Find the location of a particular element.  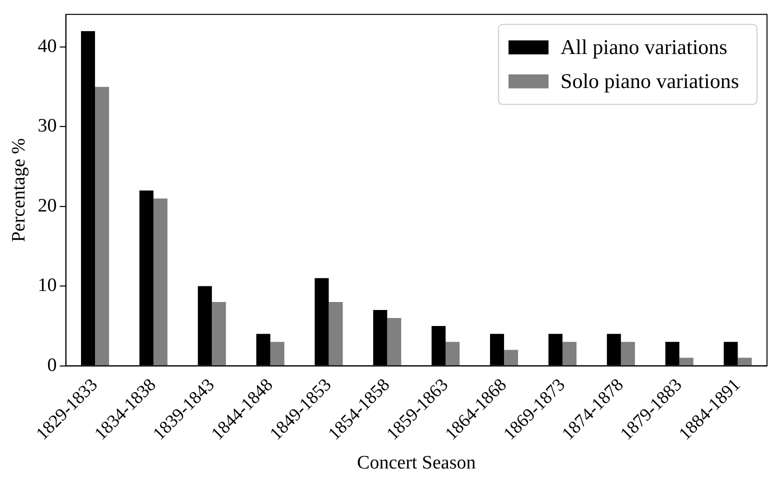

y-tick-label: 10 is located at coordinates (47, 285).